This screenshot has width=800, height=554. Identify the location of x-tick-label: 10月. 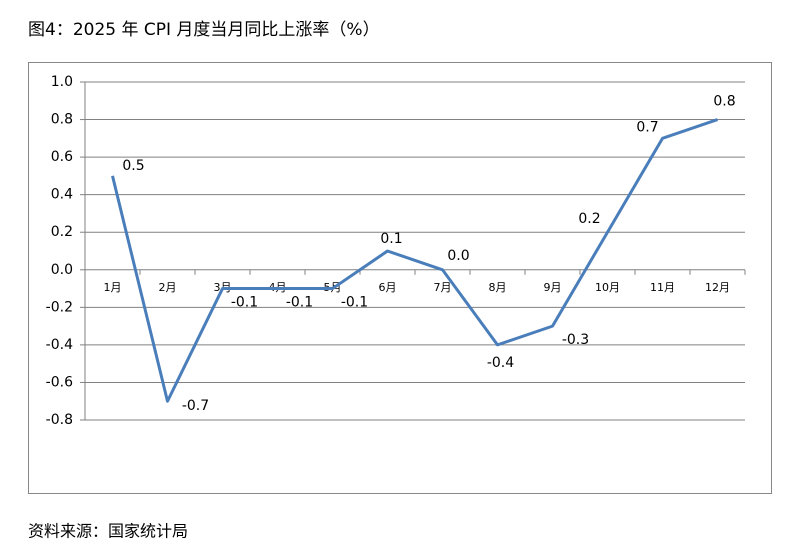
(607, 287).